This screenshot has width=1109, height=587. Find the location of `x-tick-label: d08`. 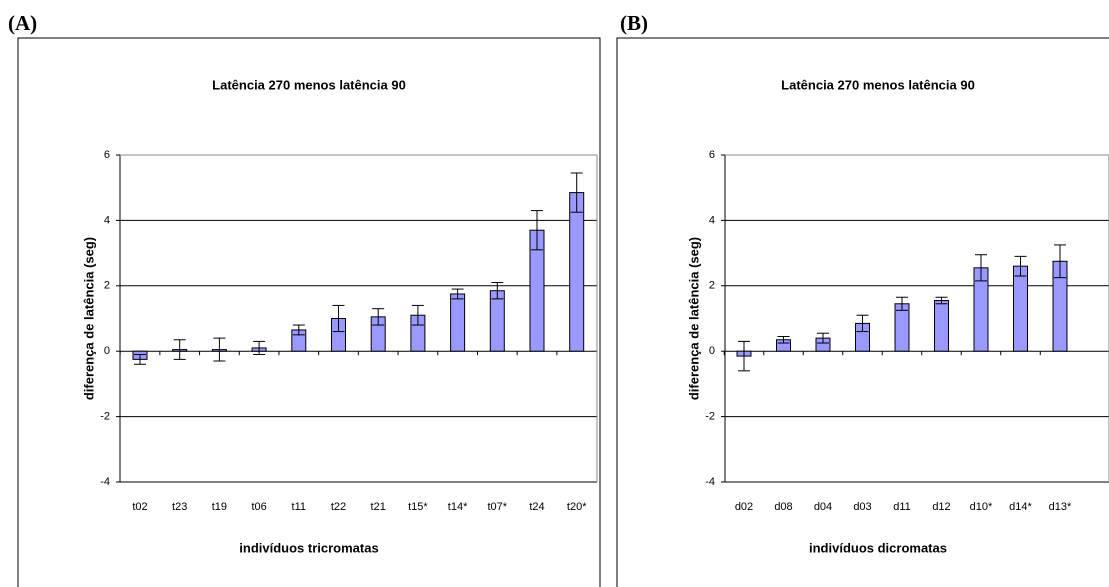

x-tick-label: d08 is located at coordinates (783, 507).